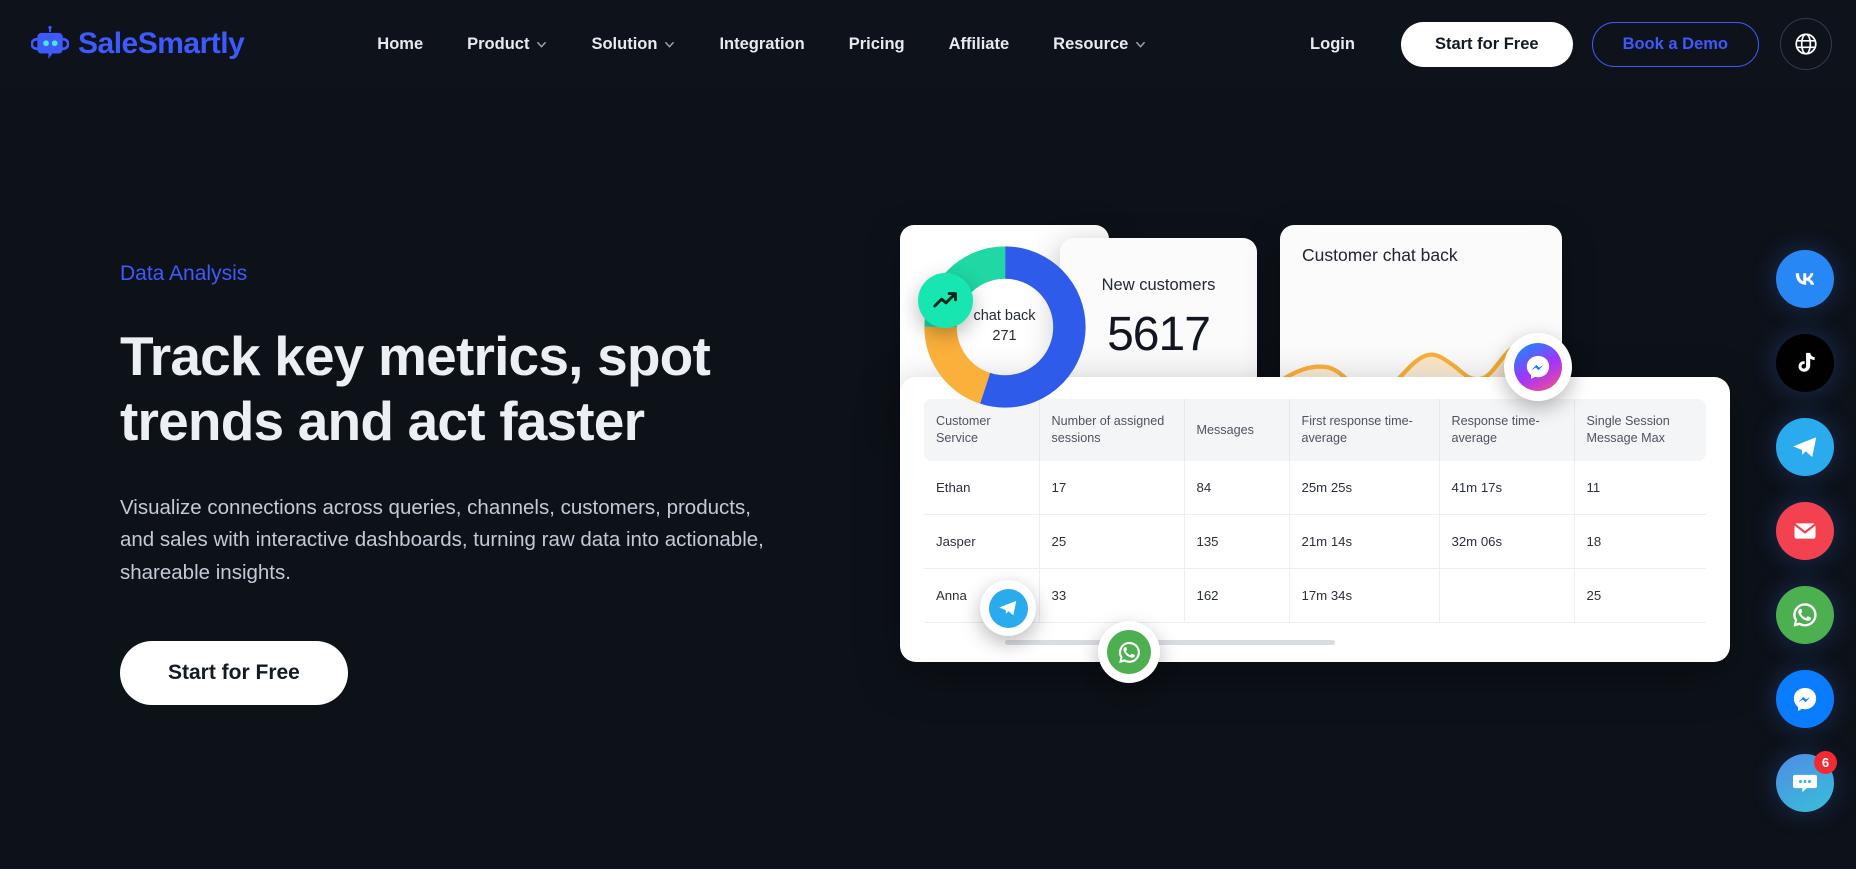 The width and height of the screenshot is (1856, 869). I want to click on nav-item-affiliate: Affiliate, so click(979, 44).